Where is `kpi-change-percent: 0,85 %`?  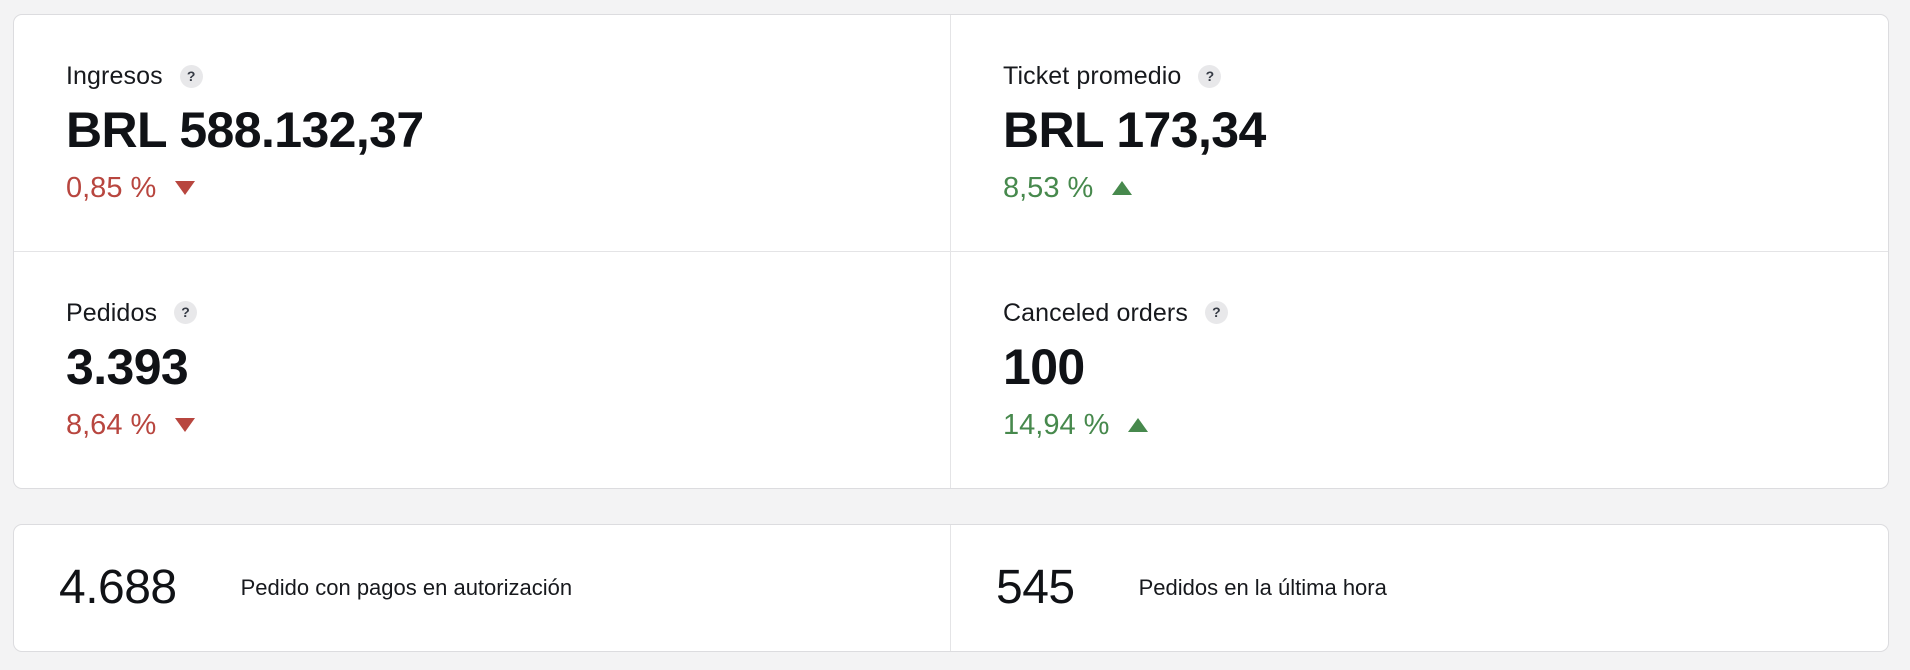
kpi-change-percent: 0,85 % is located at coordinates (111, 188).